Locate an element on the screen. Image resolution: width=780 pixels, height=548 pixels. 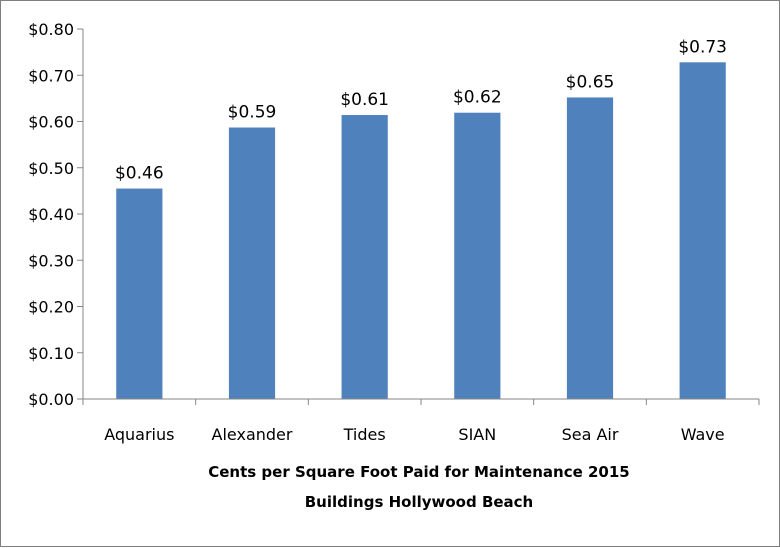
bar-data-label: $0.61 is located at coordinates (364, 100).